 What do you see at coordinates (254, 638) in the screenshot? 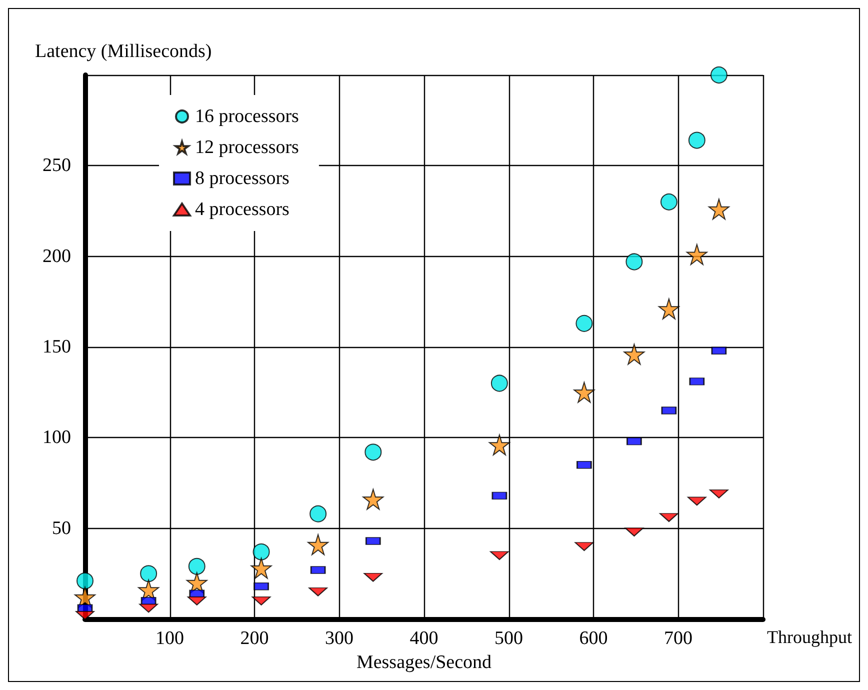
I see `x-tick-label: 200` at bounding box center [254, 638].